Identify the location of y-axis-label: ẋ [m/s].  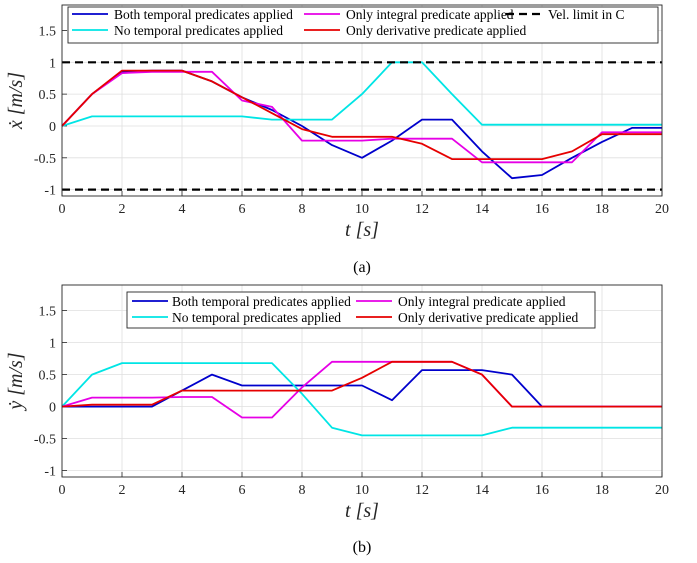
(16, 101).